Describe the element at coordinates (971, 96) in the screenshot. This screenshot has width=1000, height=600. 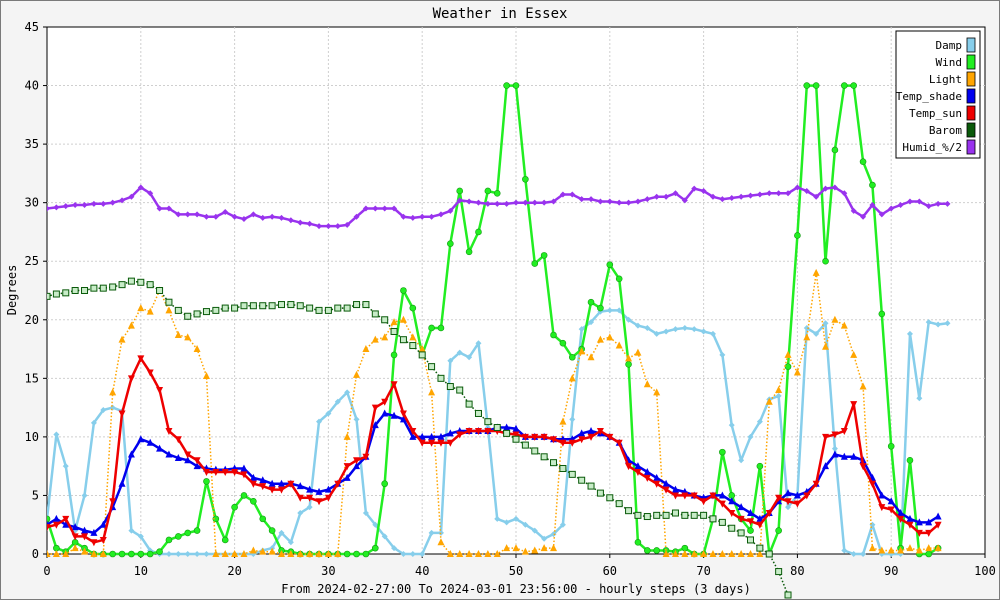
I see `legend-swatch` at that location.